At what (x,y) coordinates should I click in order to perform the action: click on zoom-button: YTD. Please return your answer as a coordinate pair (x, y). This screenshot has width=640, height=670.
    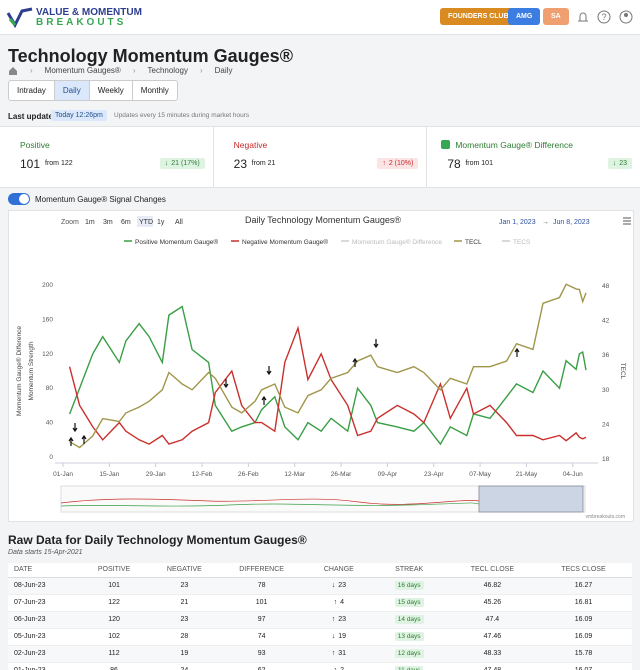
    Looking at the image, I should click on (146, 222).